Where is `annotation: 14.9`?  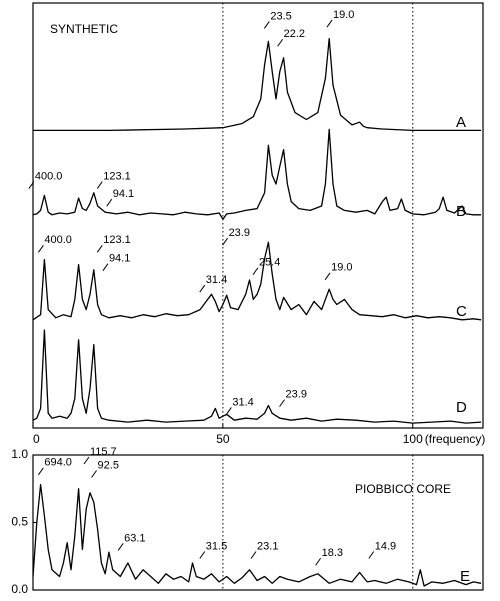
annotation: 14.9 is located at coordinates (385, 546).